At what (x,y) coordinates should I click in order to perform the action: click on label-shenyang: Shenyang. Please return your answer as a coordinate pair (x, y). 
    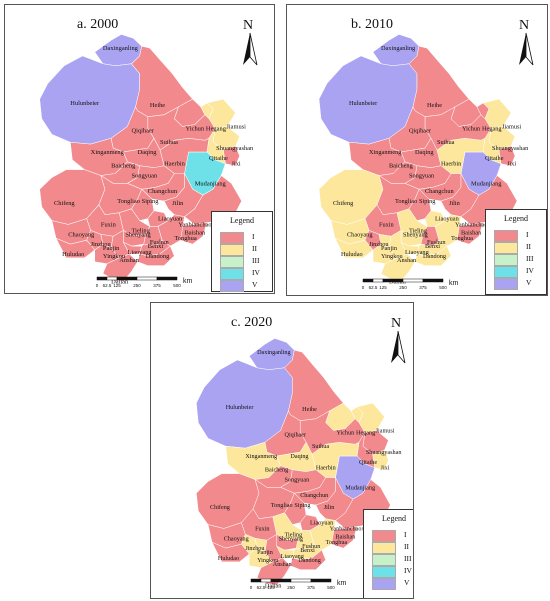
    Looking at the image, I should click on (291, 539).